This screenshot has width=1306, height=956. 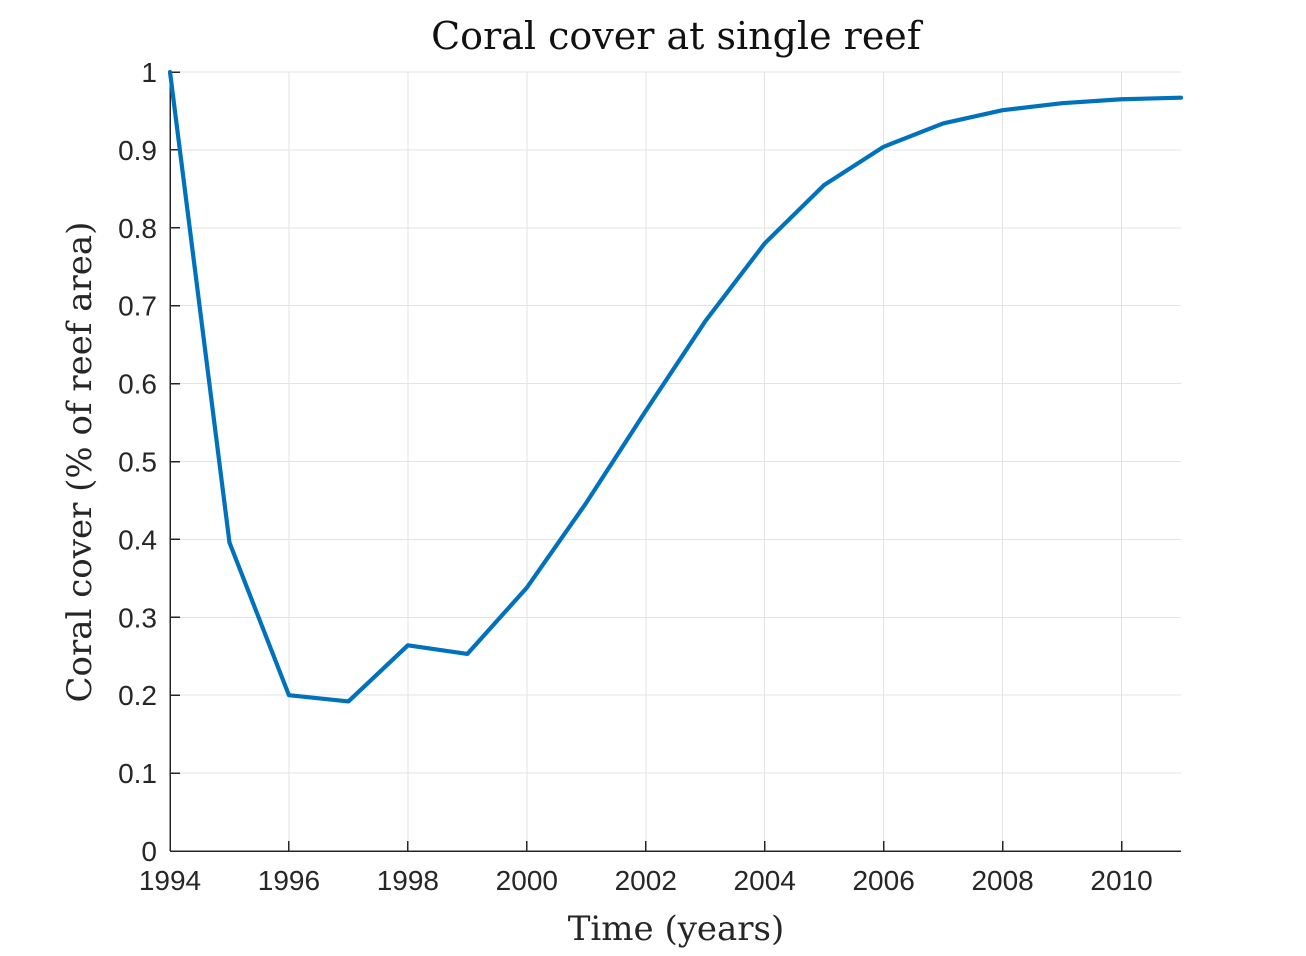 What do you see at coordinates (527, 880) in the screenshot?
I see `x-tick-label-3: 2000` at bounding box center [527, 880].